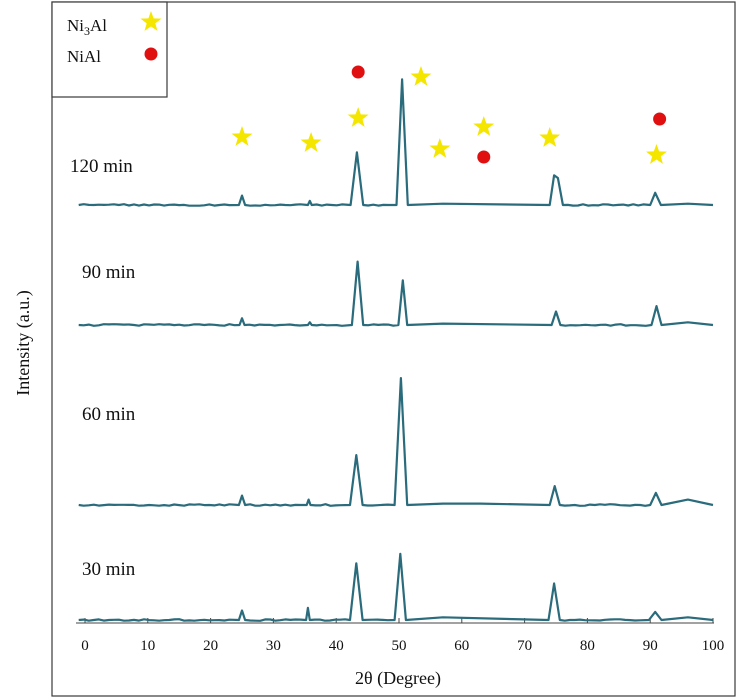 This screenshot has height=697, width=737. What do you see at coordinates (587, 646) in the screenshot?
I see `x-tick-label: 80` at bounding box center [587, 646].